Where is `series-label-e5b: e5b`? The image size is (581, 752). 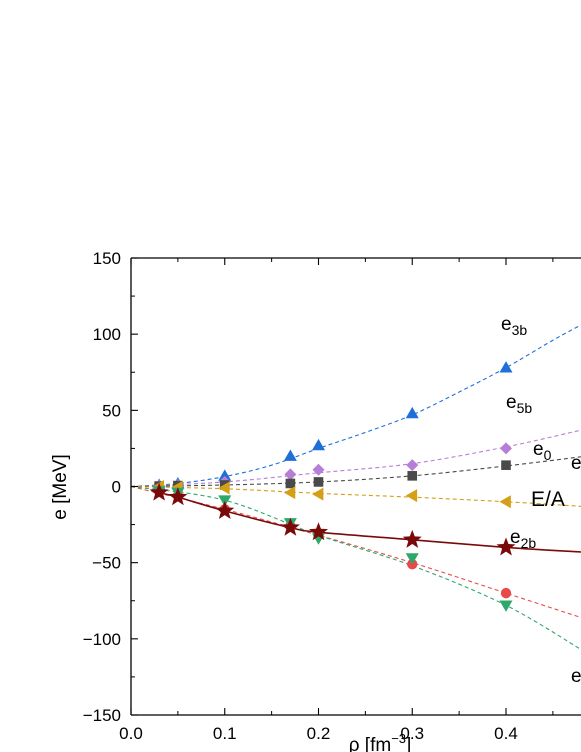 series-label-e5b: e5b is located at coordinates (519, 404).